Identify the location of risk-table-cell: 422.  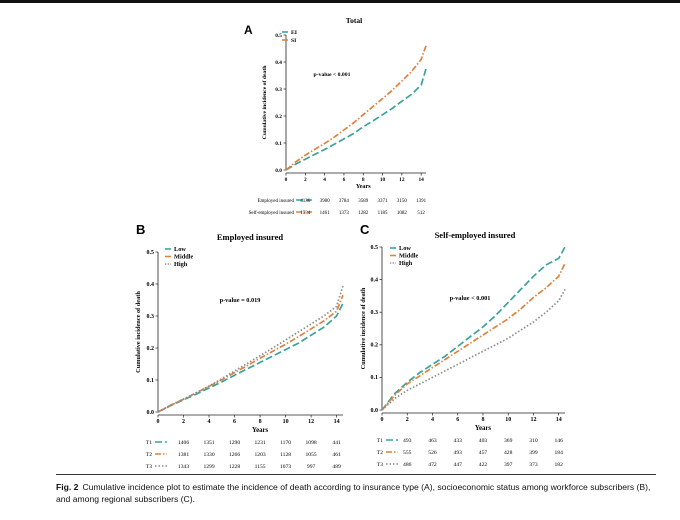
(483, 465).